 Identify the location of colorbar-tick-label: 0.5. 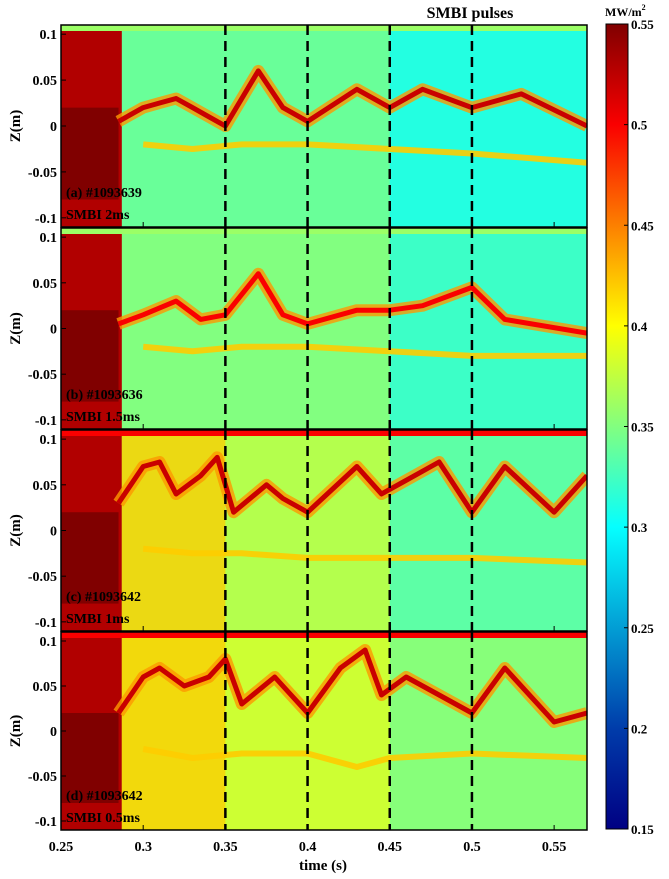
(639, 125).